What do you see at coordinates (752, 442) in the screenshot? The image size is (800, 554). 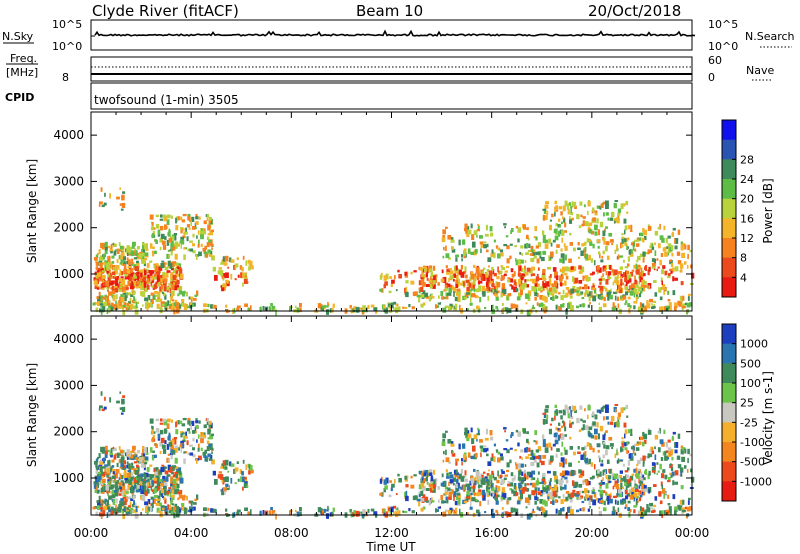 I see `colorbar-tick-label: -100` at bounding box center [752, 442].